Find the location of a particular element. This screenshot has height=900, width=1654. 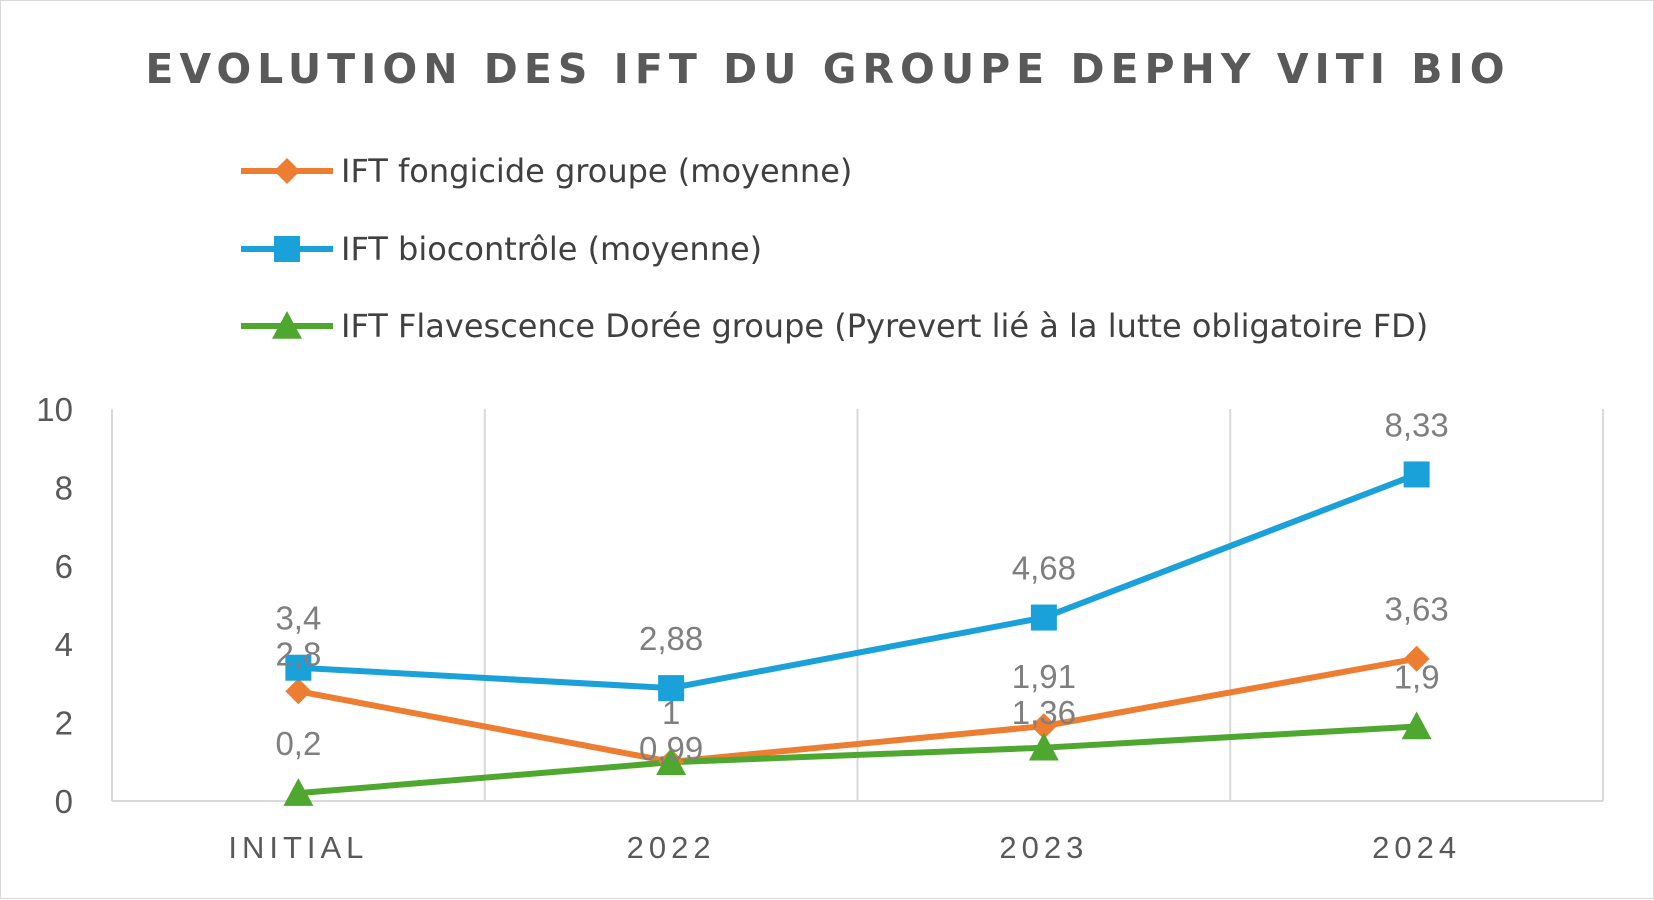

data-label: 1,36 is located at coordinates (1044, 712).